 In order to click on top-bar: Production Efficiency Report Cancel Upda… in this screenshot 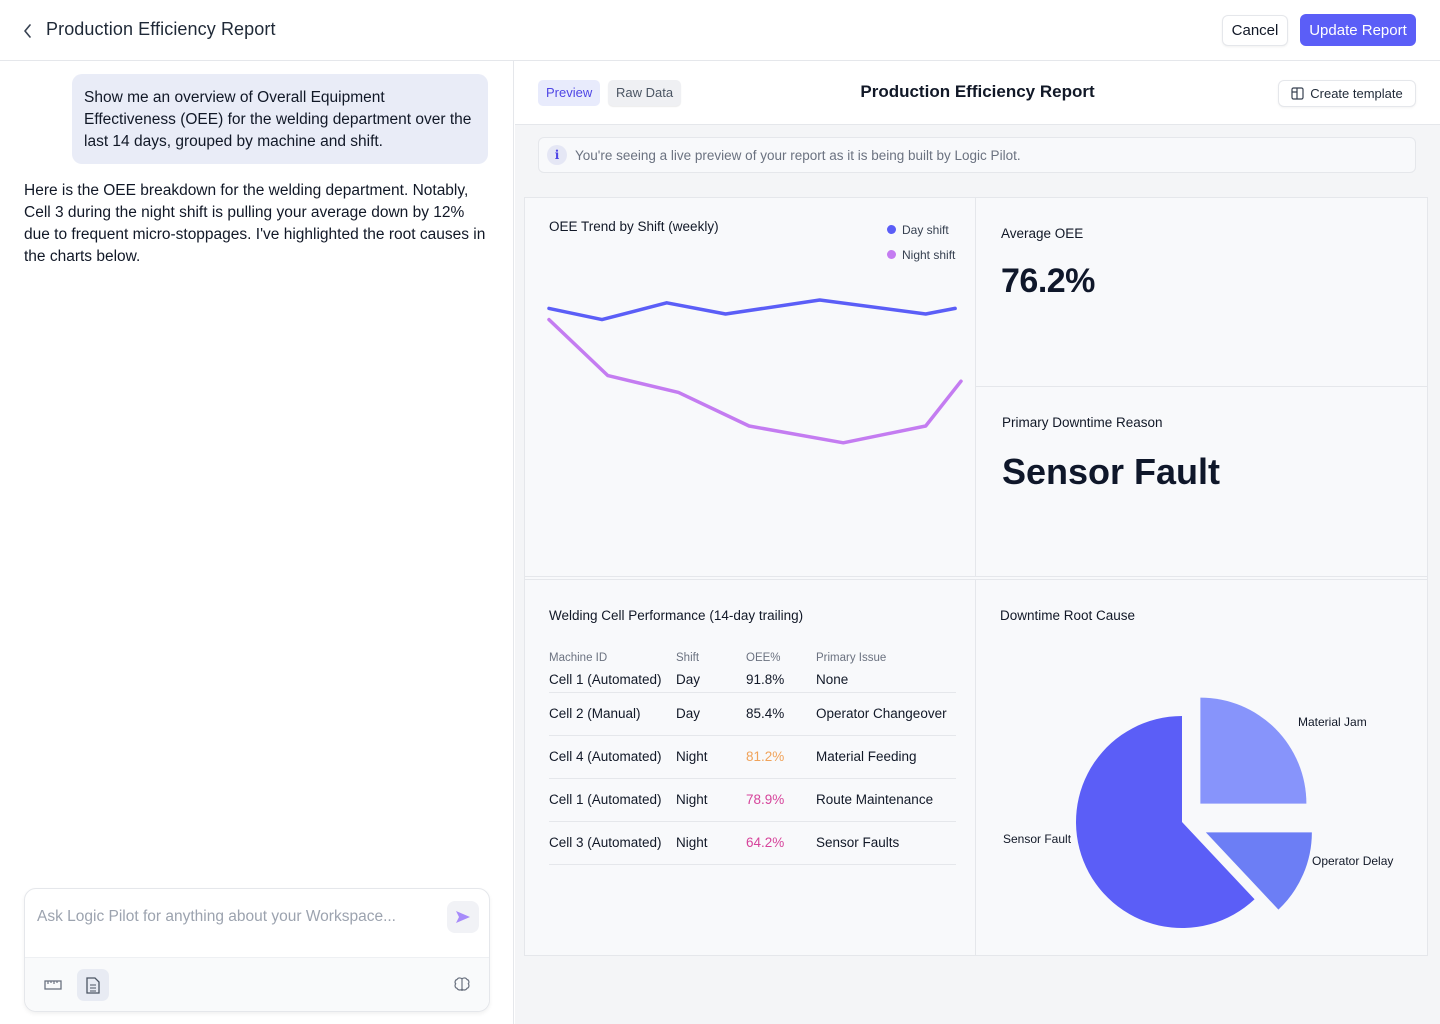, I will do `click(720, 30)`.